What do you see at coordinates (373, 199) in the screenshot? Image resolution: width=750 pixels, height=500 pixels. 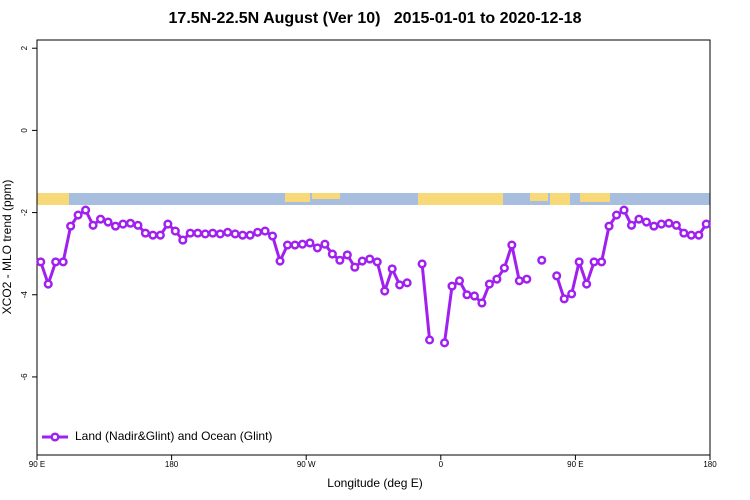 I see `map-strip` at bounding box center [373, 199].